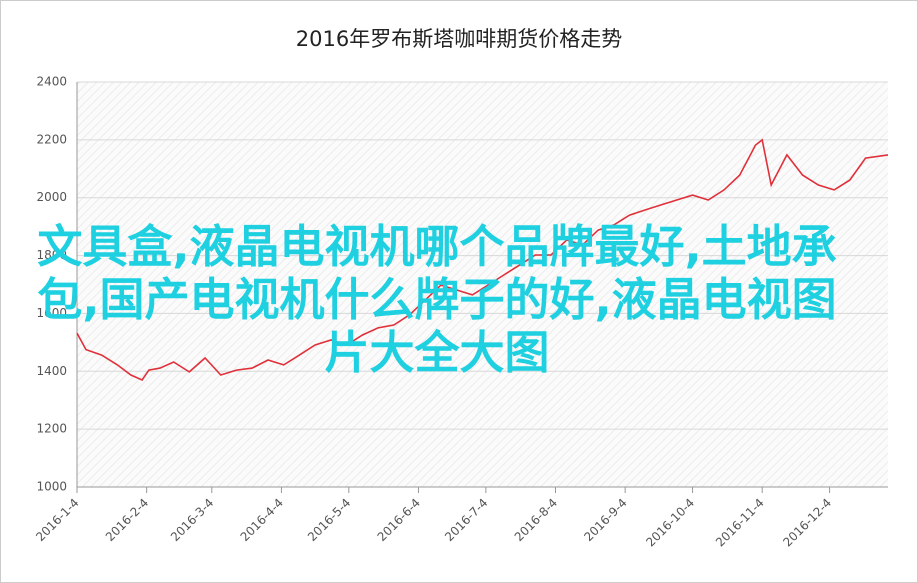 This screenshot has height=583, width=918. I want to click on y-tick-label: 1000, so click(51, 487).